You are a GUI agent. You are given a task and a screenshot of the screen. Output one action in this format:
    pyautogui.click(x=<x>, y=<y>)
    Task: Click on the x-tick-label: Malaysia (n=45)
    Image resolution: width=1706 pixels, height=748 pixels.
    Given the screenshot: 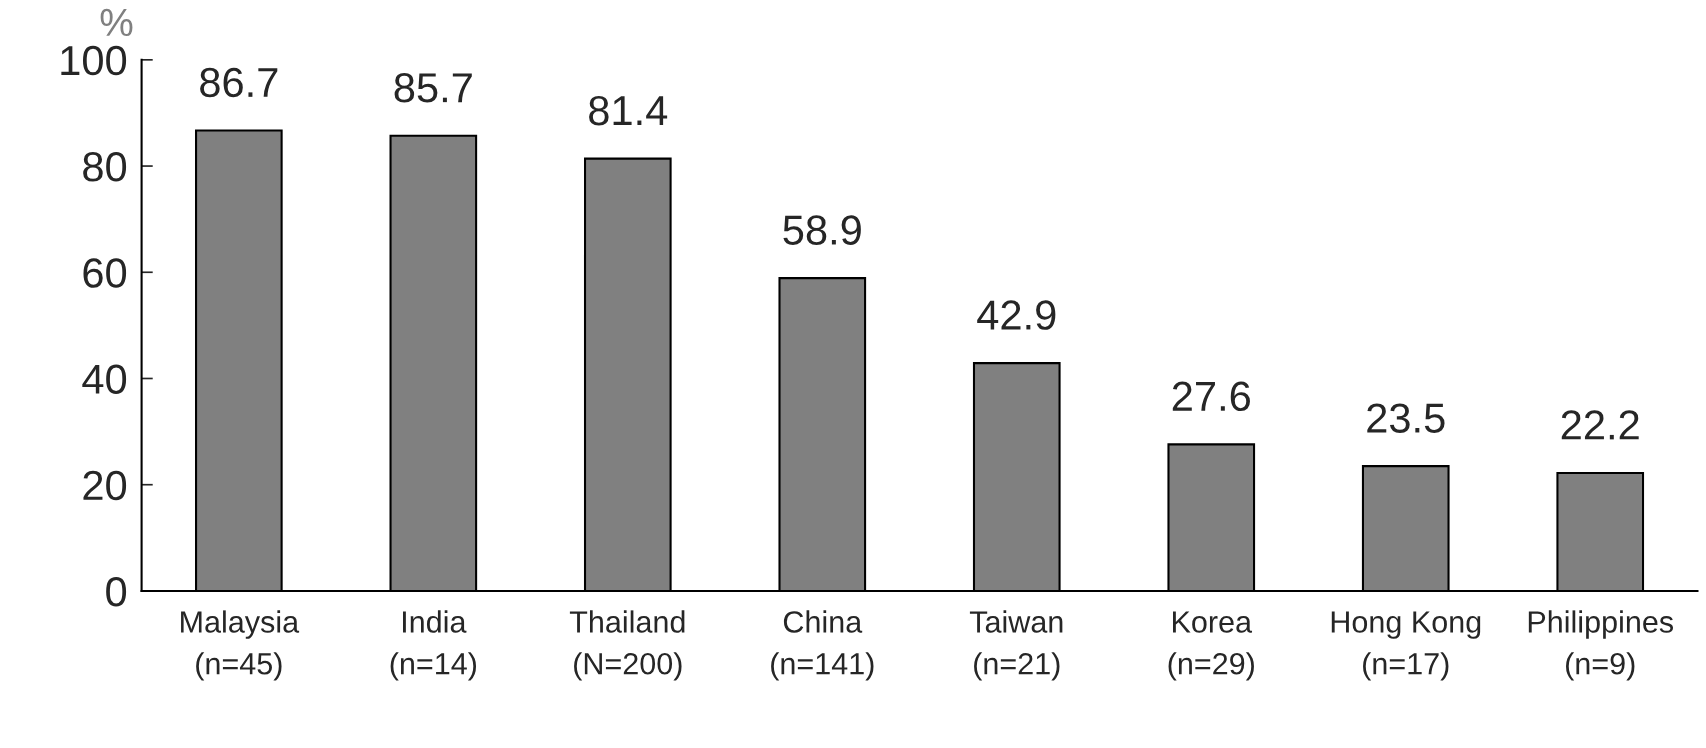 What is the action you would take?
    pyautogui.click(x=240, y=645)
    